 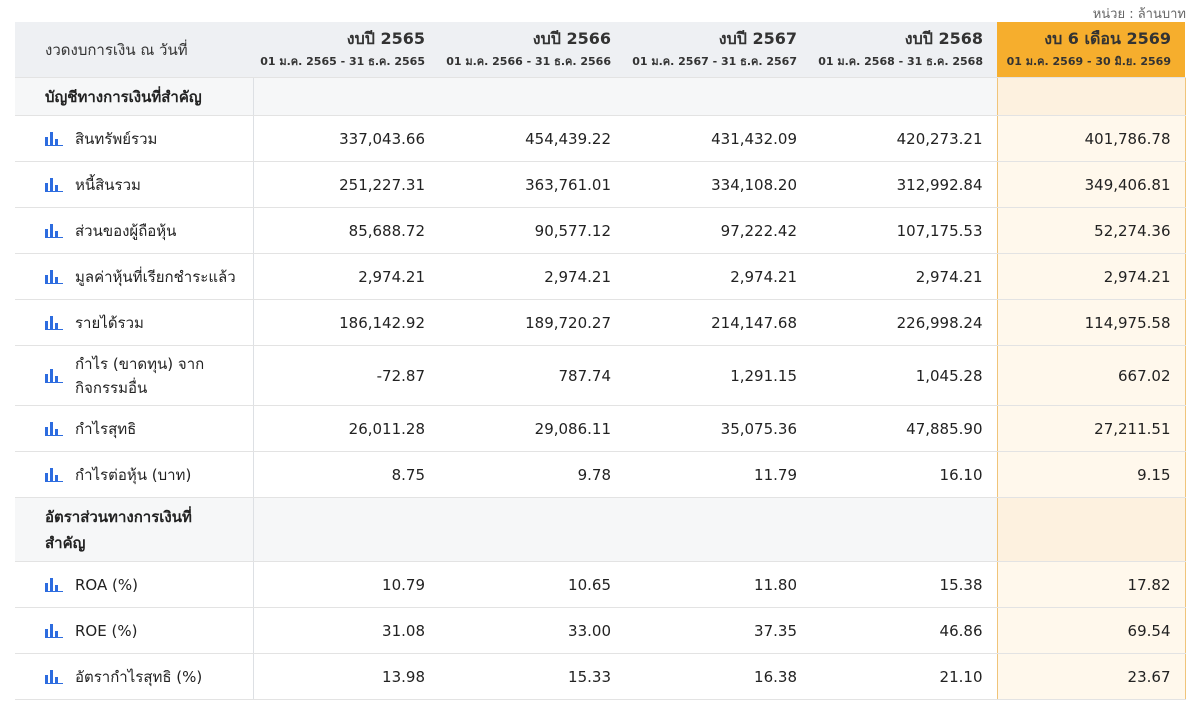 I want to click on row-label-wrap: มูลค่าหุ้นที่เรียกชำระแล้ว, so click(x=134, y=277).